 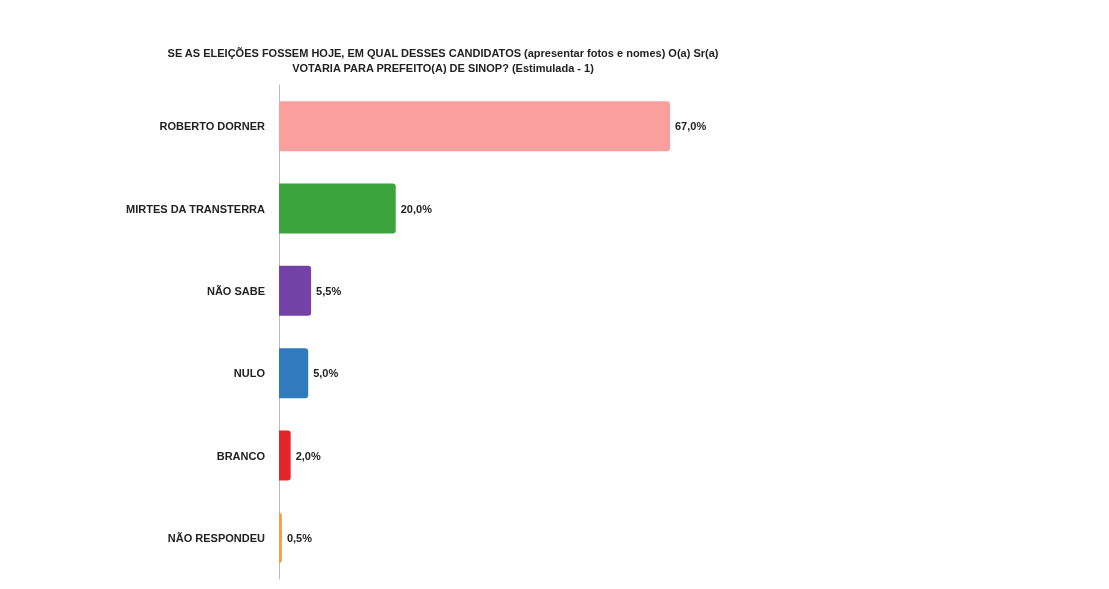 I want to click on y-tick-label: NULO, so click(x=249, y=373).